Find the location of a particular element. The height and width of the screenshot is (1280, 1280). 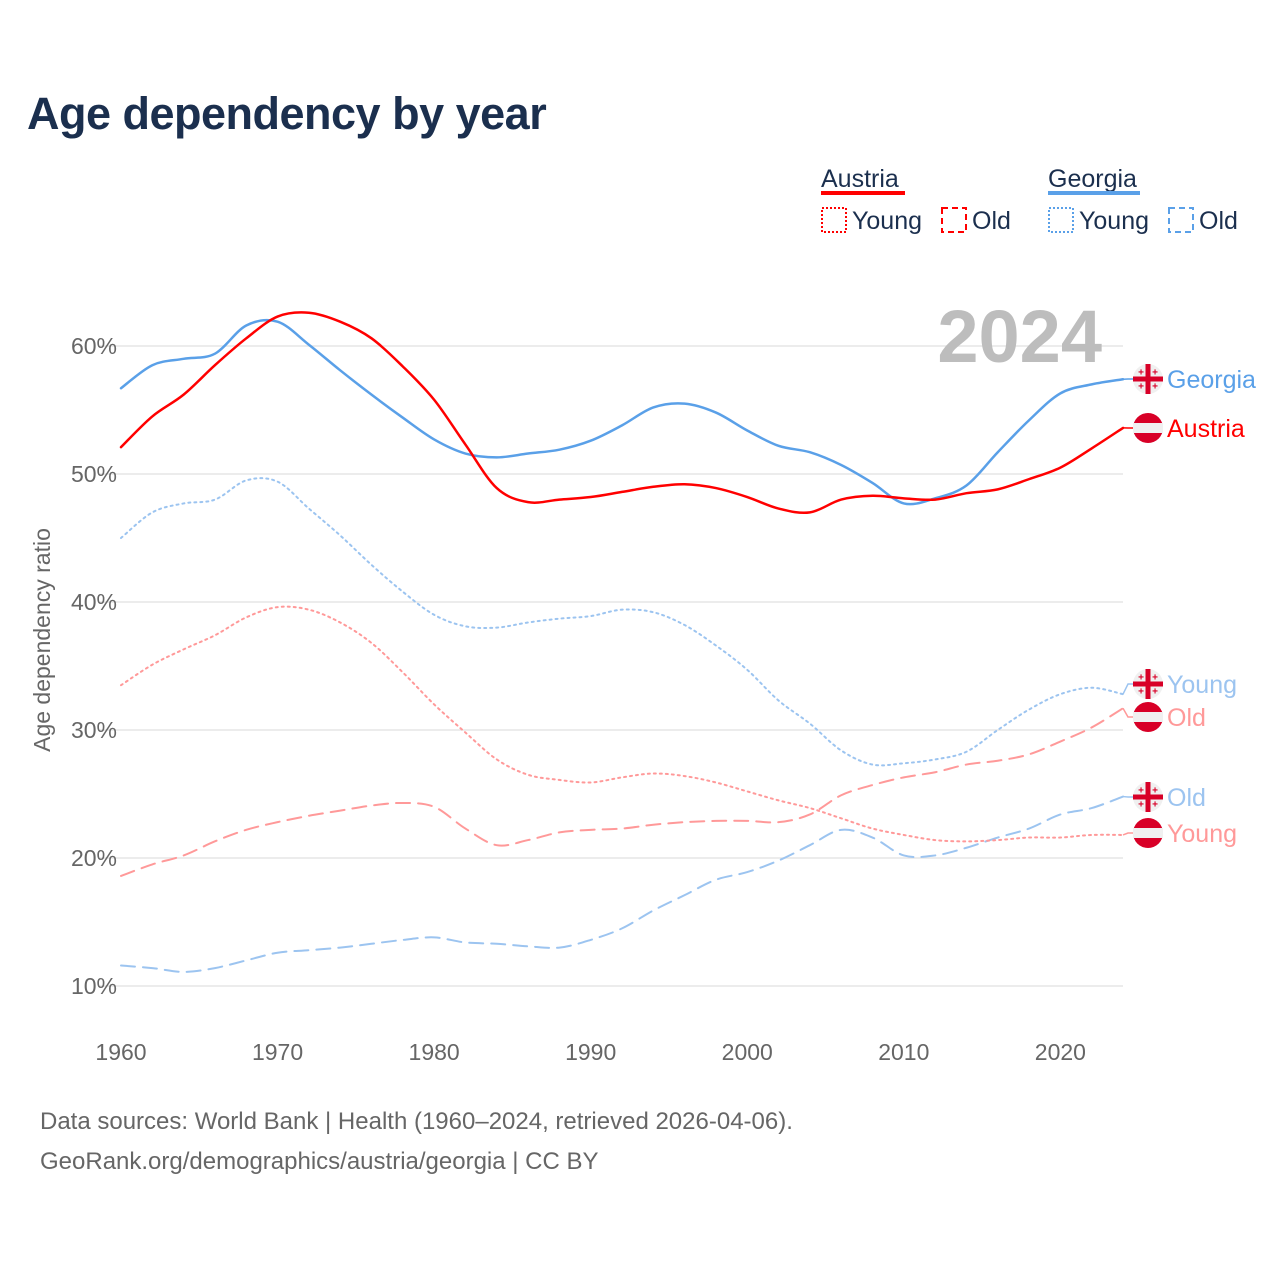

series-line-georgia-old is located at coordinates (622, 884).